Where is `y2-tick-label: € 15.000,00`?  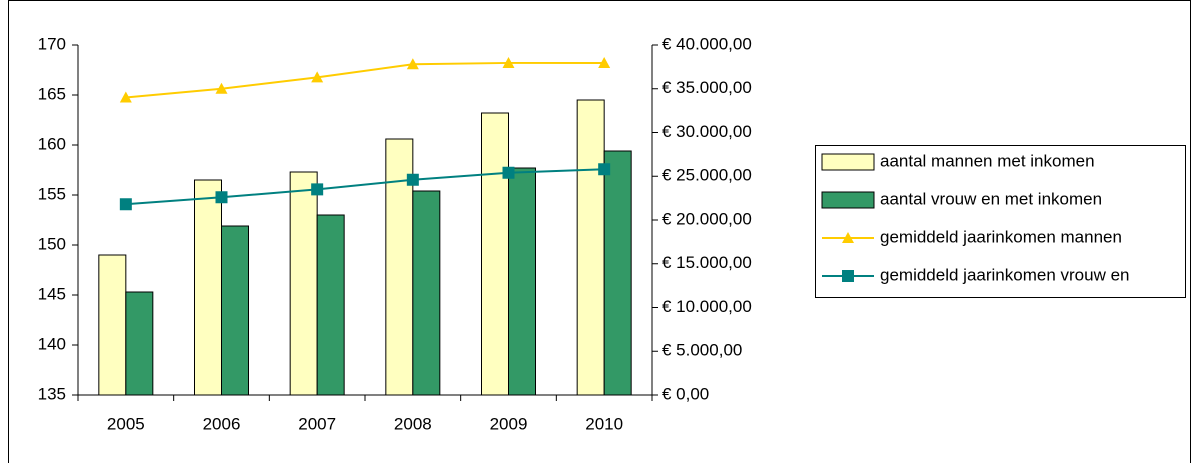 y2-tick-label: € 15.000,00 is located at coordinates (707, 262).